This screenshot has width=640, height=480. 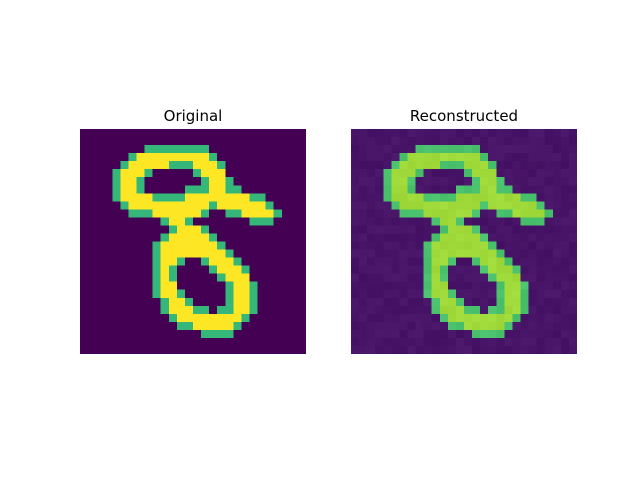 I want to click on reconstructed-title: Reconstructed, so click(x=464, y=116).